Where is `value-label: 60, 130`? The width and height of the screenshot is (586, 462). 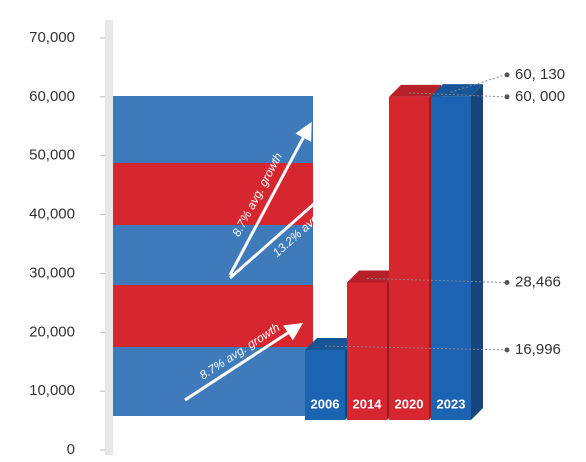 value-label: 60, 130 is located at coordinates (540, 74).